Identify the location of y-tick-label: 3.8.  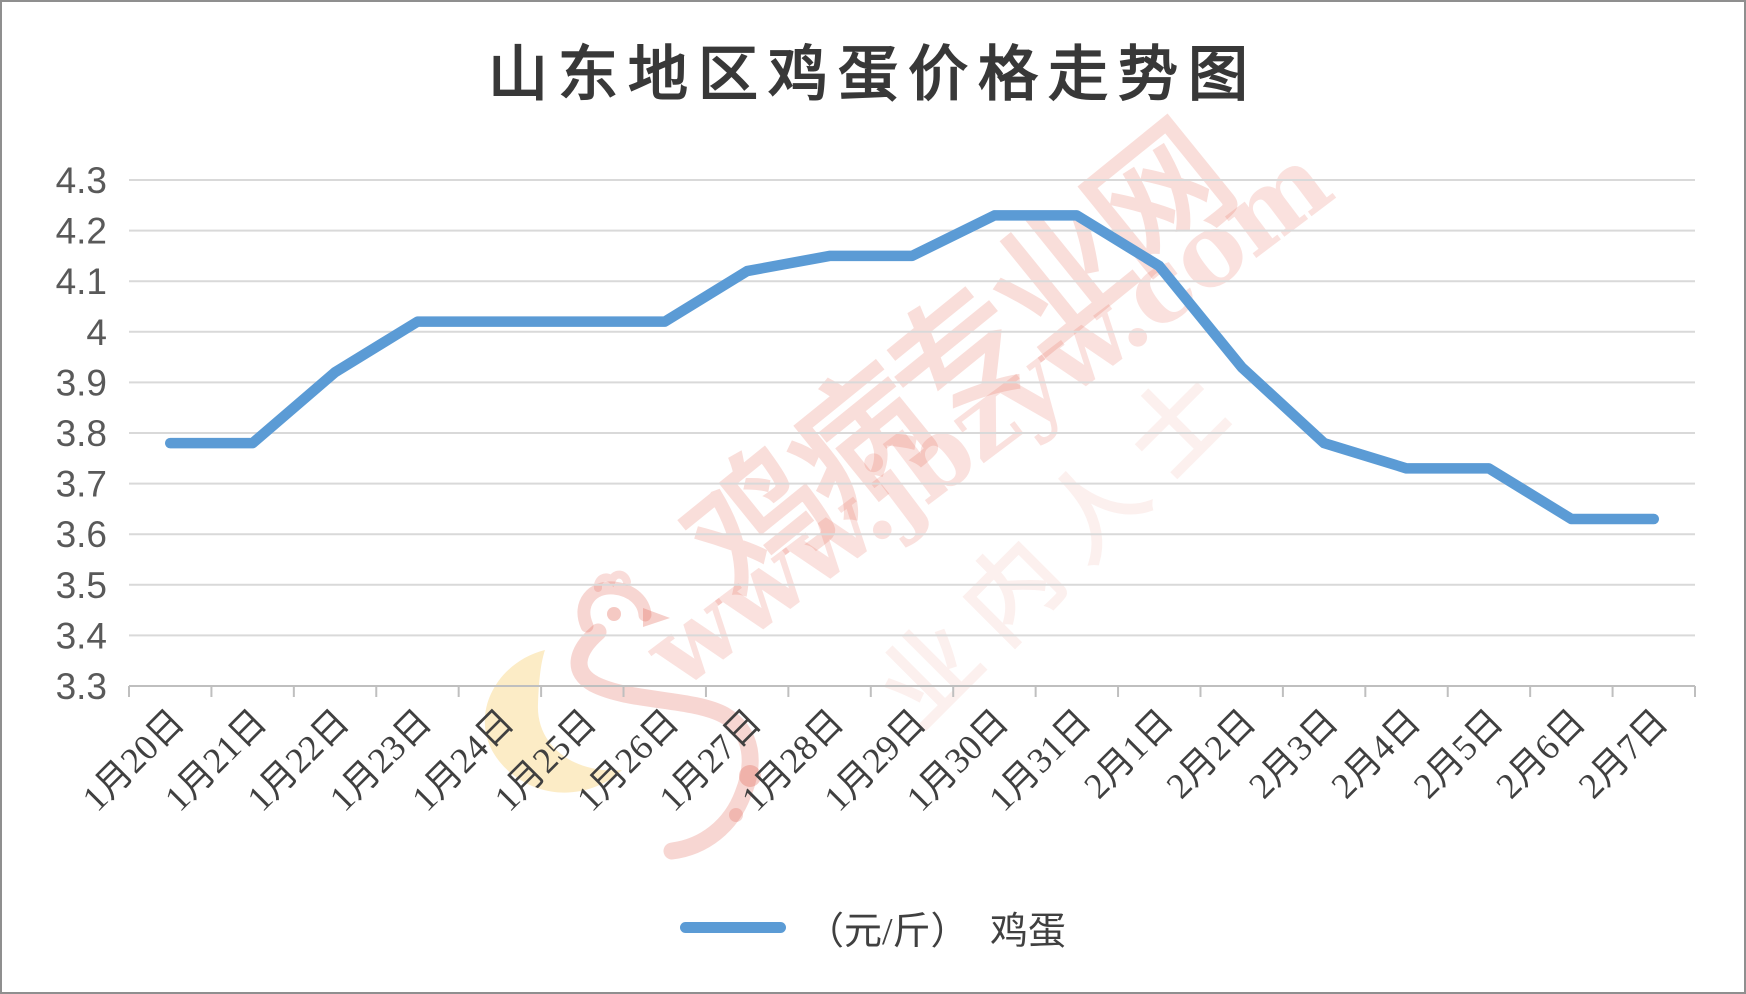
(81, 433).